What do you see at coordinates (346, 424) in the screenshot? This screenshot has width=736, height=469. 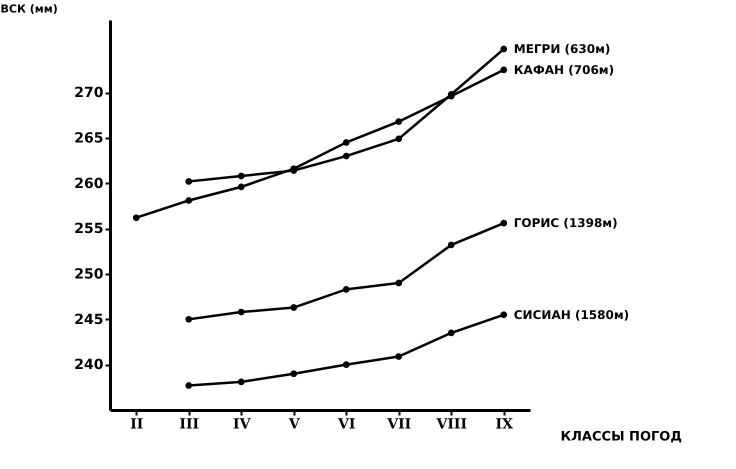 I see `x-tick-label: VI` at bounding box center [346, 424].